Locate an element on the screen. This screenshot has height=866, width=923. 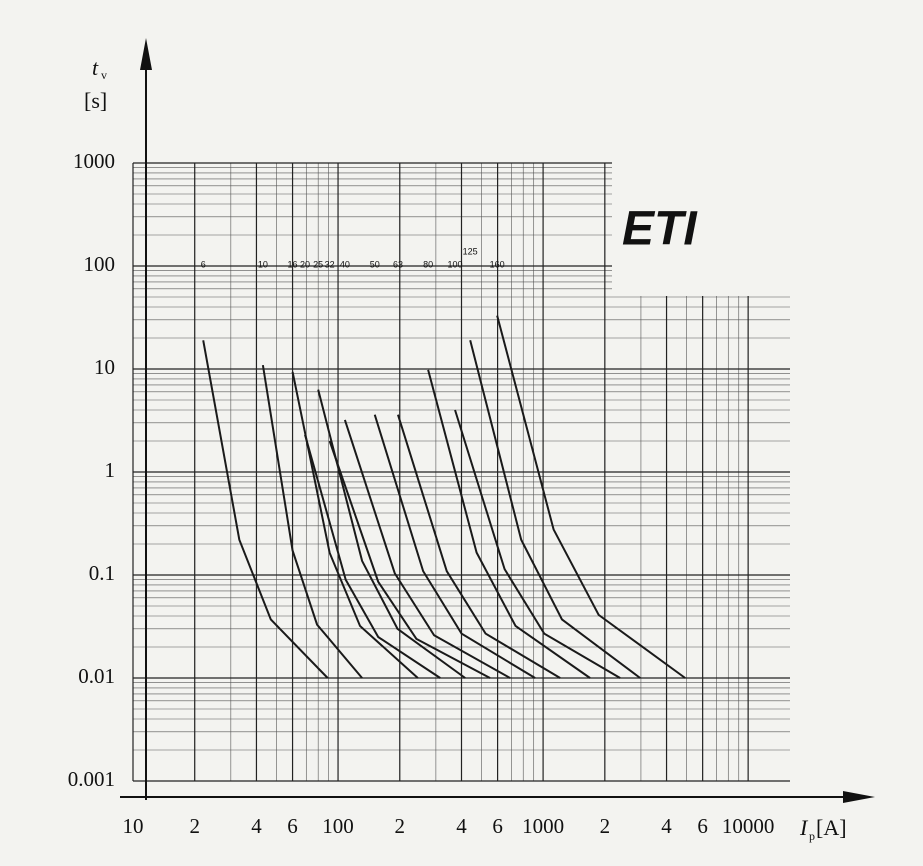
logo: ETI is located at coordinates (660, 229).